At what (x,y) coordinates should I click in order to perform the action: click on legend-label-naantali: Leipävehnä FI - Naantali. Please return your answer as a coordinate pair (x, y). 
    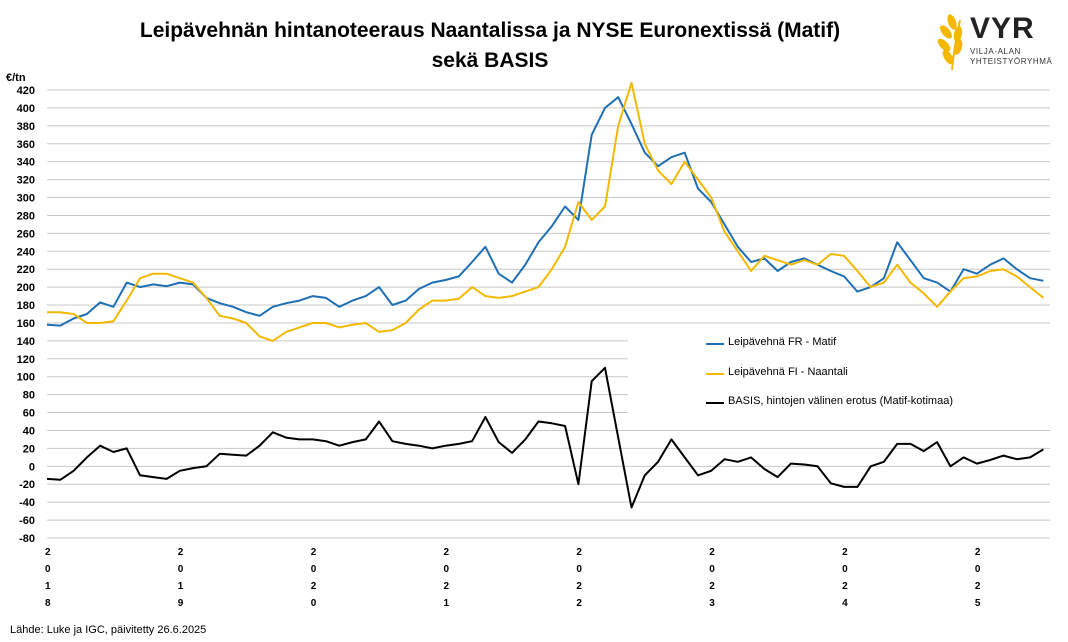
    Looking at the image, I should click on (788, 372).